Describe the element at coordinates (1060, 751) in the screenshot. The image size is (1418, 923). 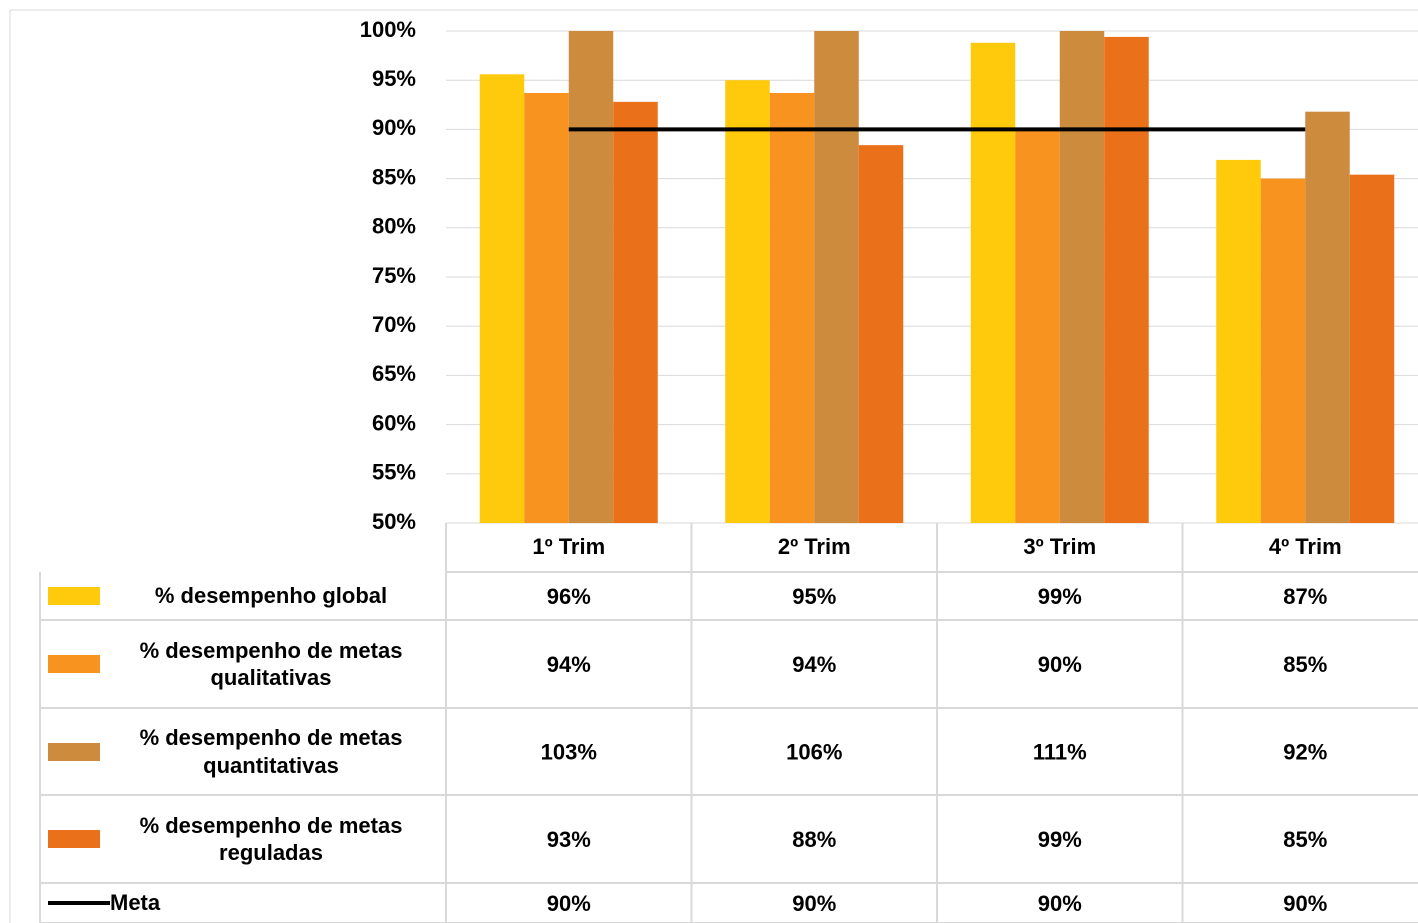
I see `table-value: 111%` at that location.